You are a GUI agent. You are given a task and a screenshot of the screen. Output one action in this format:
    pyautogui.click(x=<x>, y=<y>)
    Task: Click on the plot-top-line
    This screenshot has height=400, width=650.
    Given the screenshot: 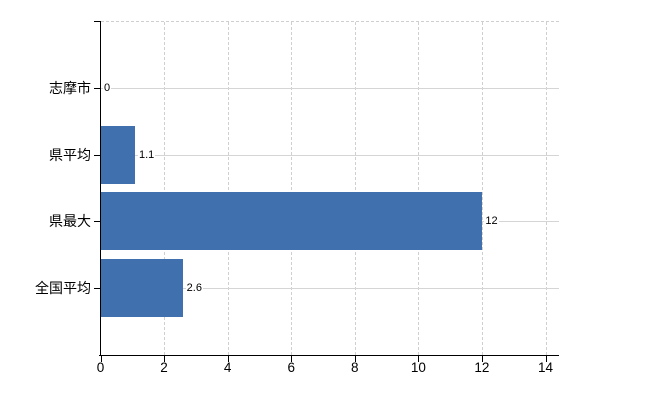 What is the action you would take?
    pyautogui.click(x=329, y=21)
    